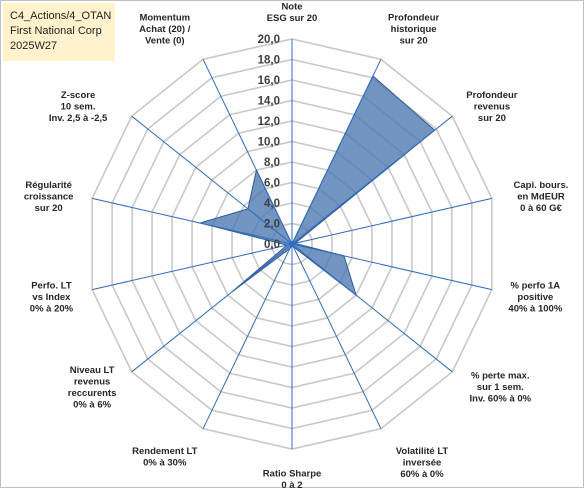  What do you see at coordinates (272, 245) in the screenshot?
I see `tick-label: 0,0` at bounding box center [272, 245].